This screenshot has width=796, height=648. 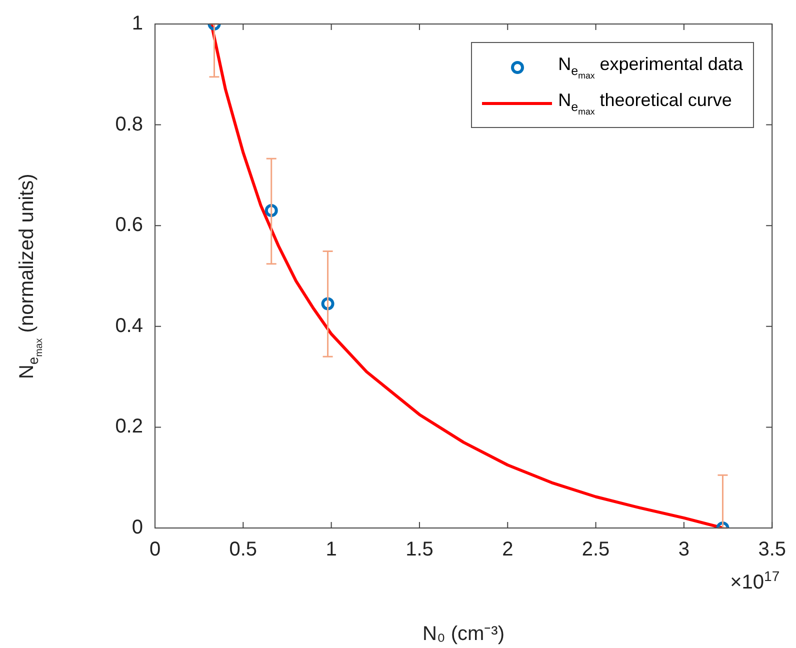 I want to click on y-tick-label: 0.2, so click(x=129, y=427).